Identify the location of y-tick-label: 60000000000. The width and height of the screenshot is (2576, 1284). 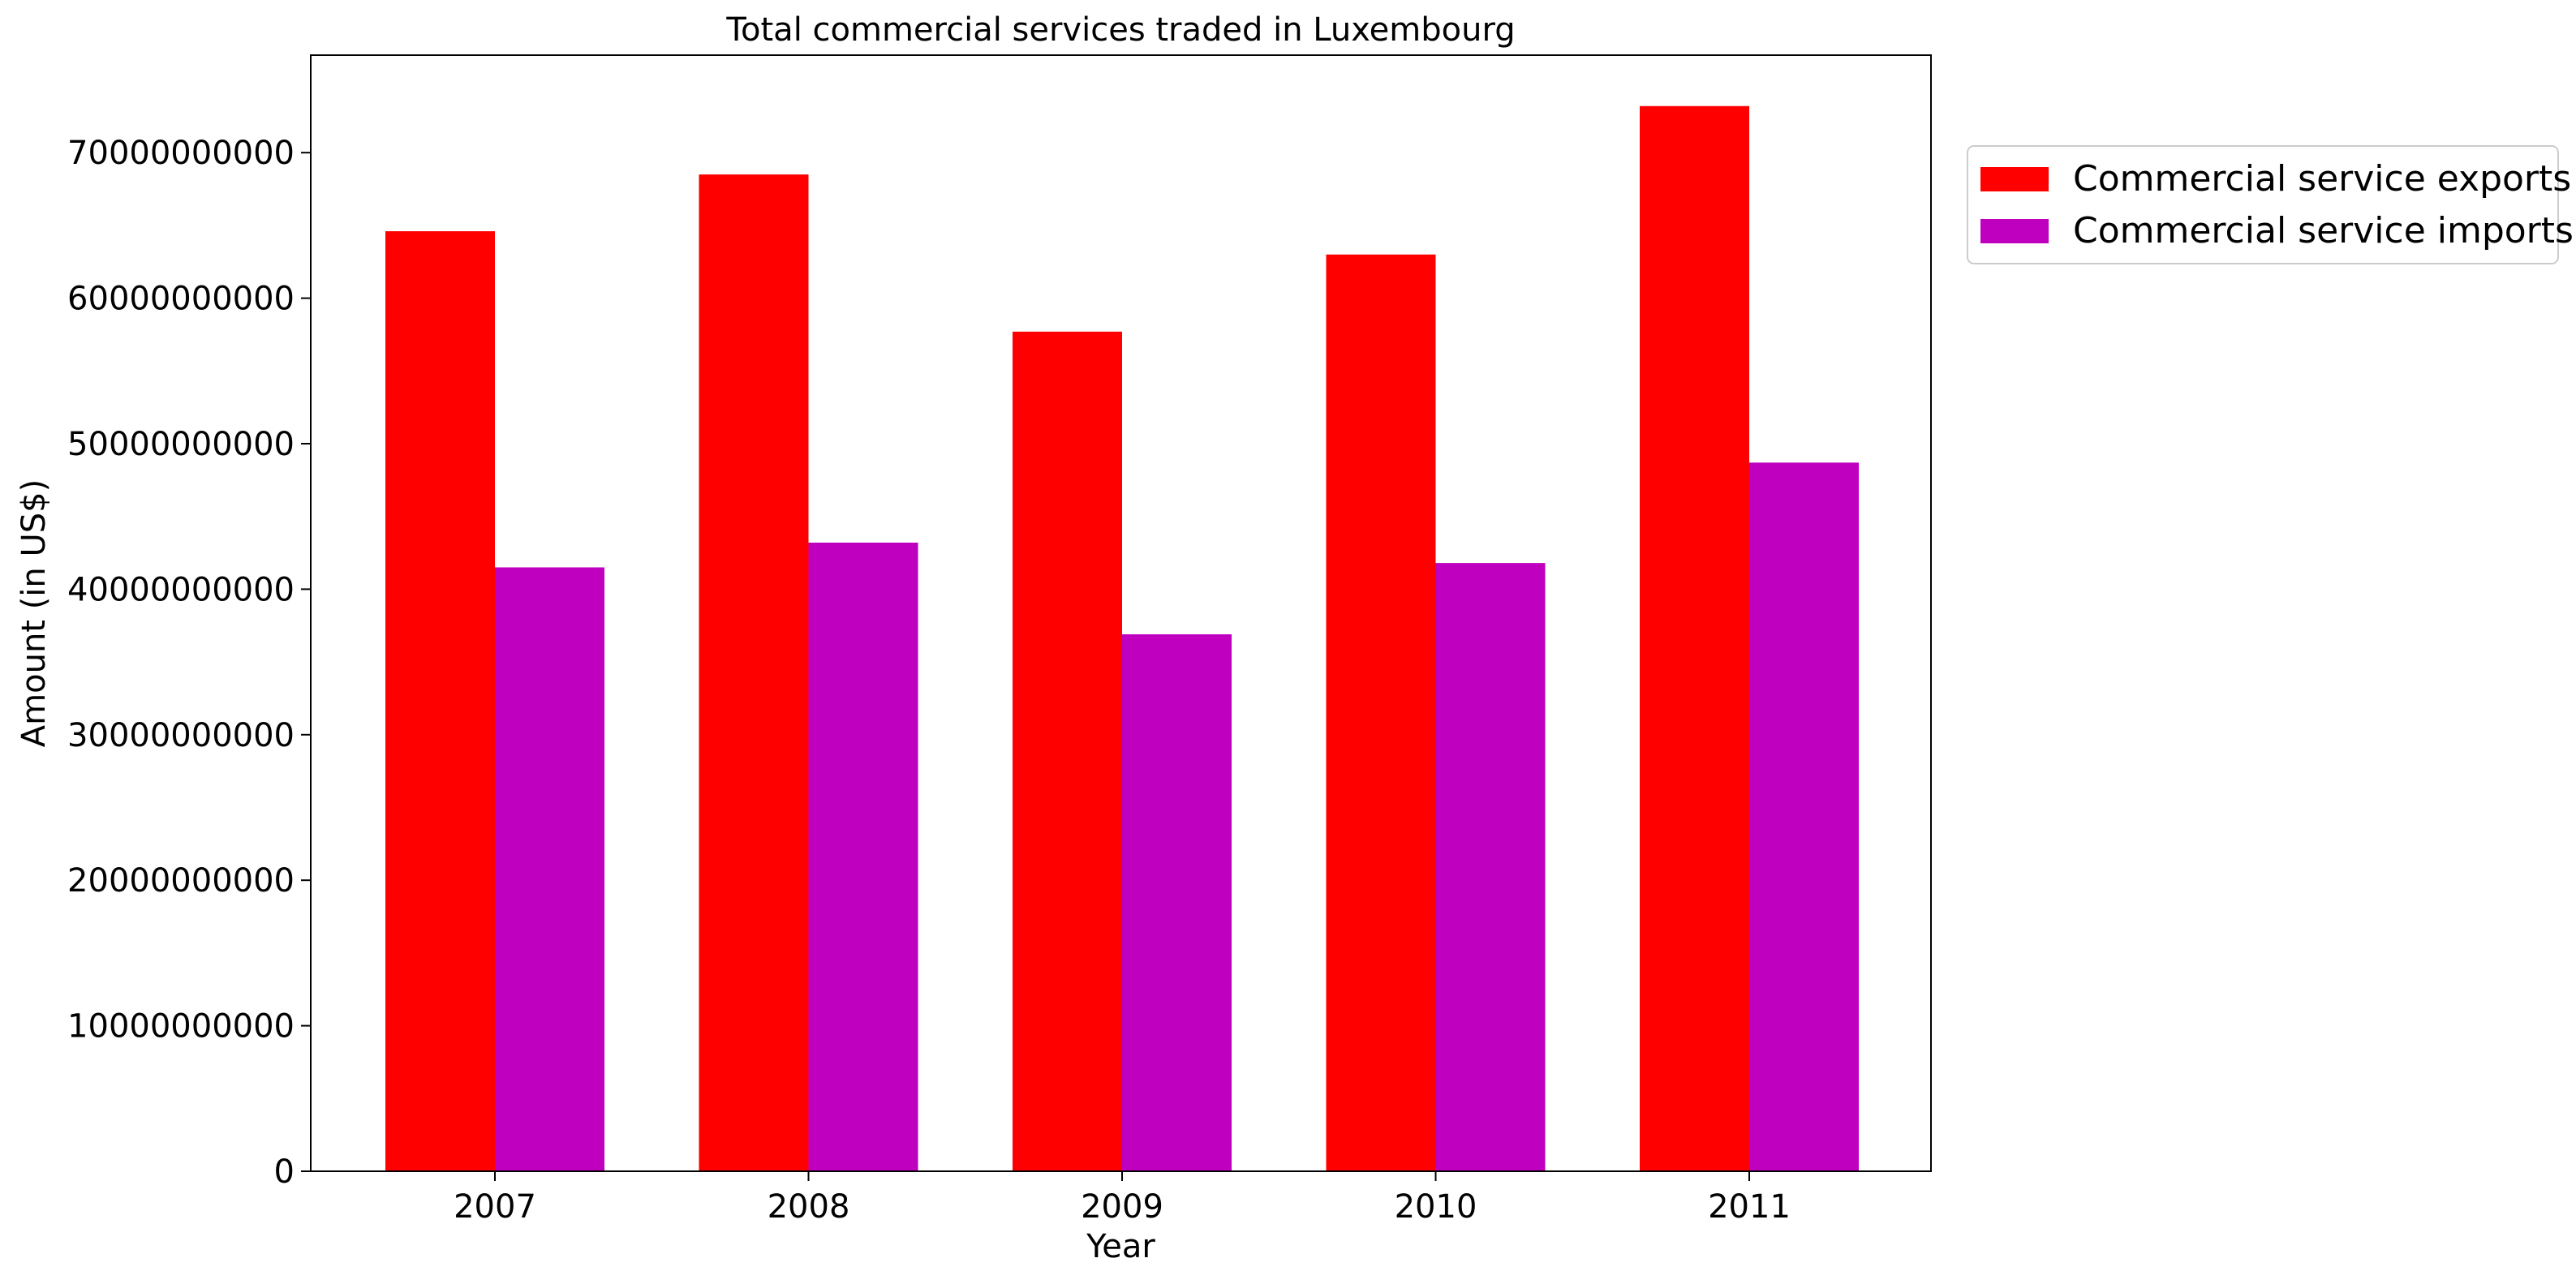
(181, 299).